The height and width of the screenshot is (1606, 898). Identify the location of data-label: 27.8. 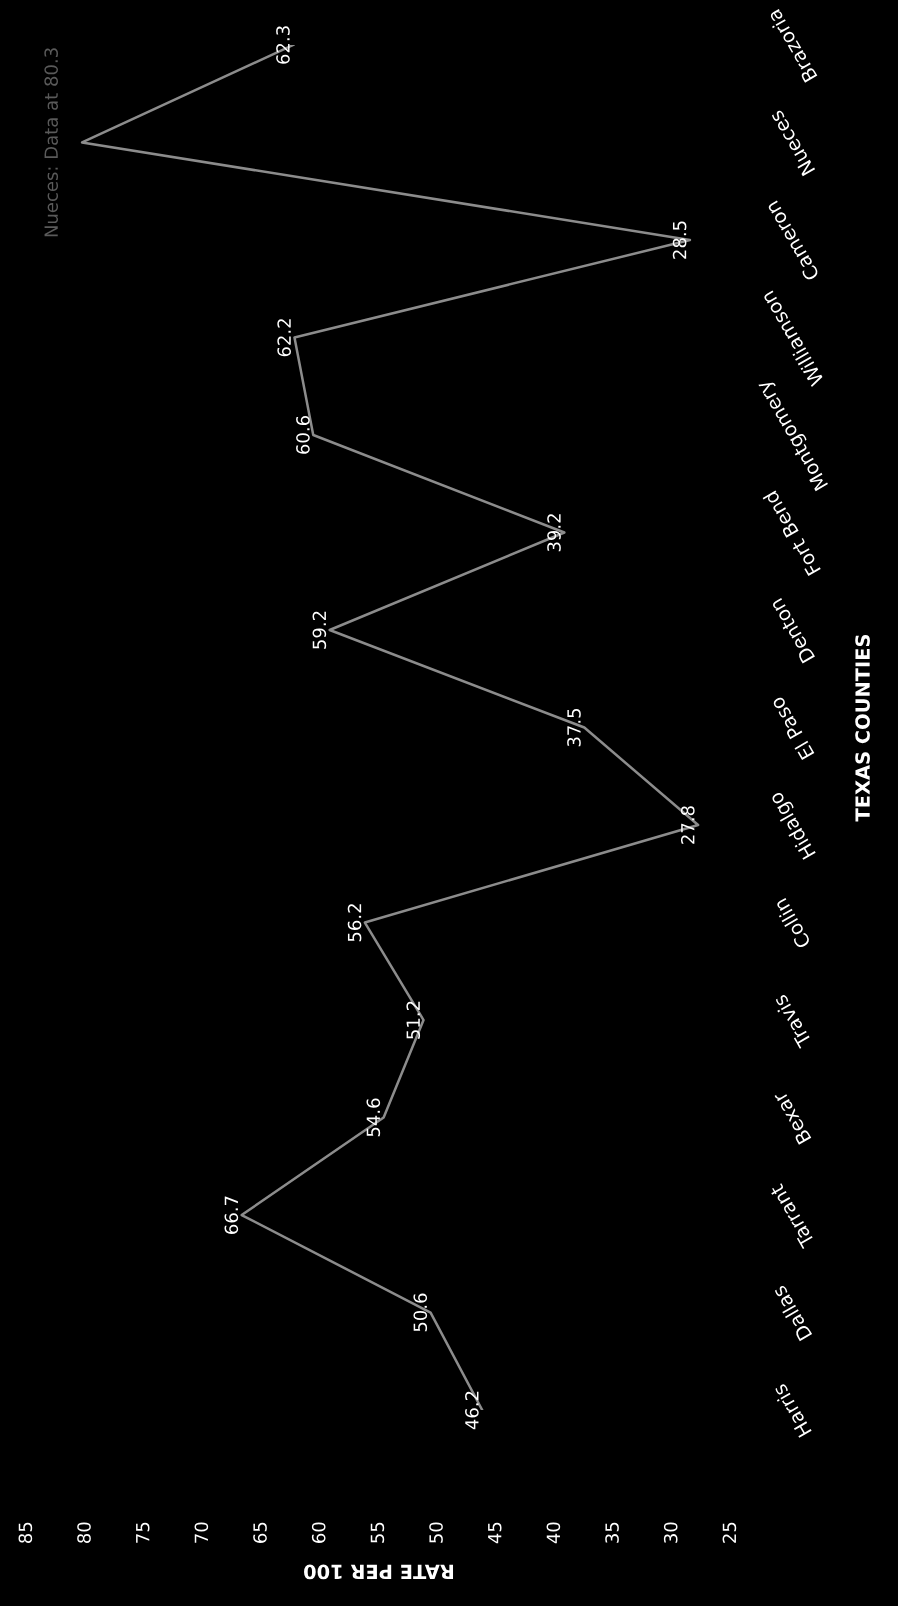
(687, 825).